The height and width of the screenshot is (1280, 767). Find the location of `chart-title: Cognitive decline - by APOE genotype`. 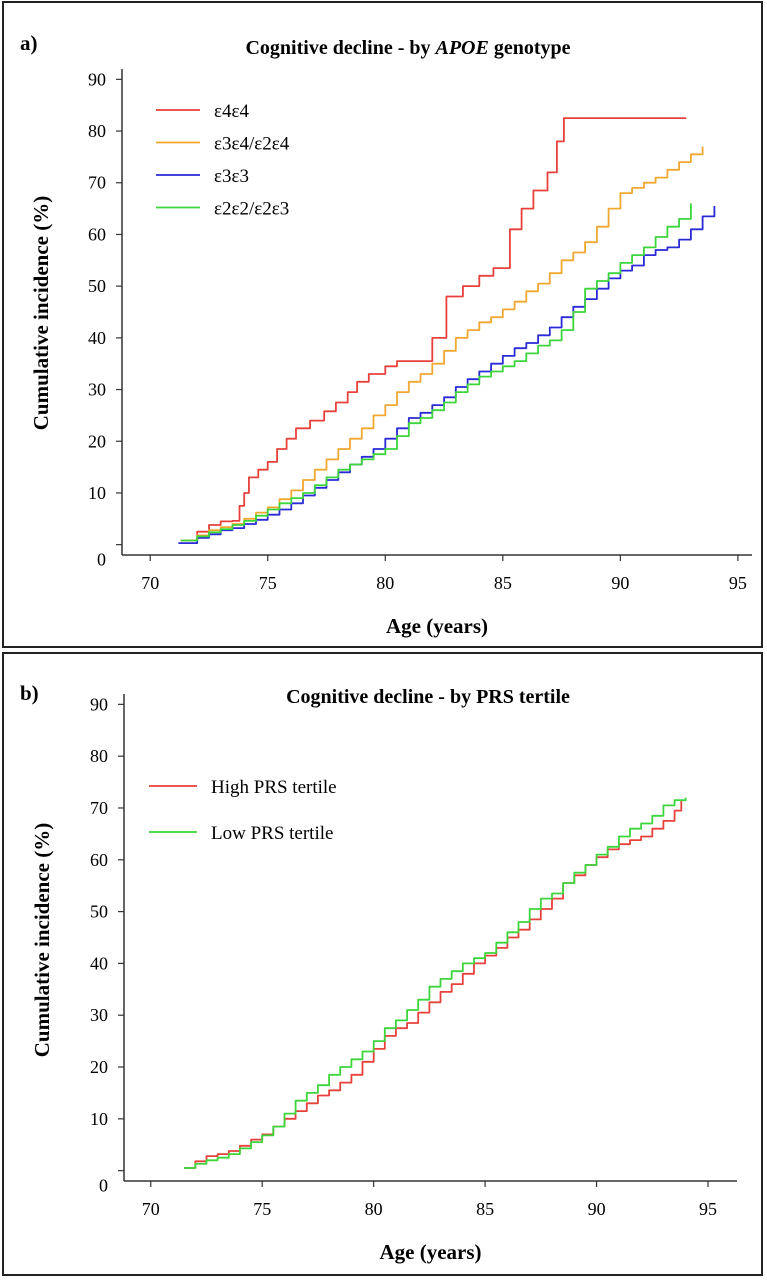

chart-title: Cognitive decline - by APOE genotype is located at coordinates (407, 48).